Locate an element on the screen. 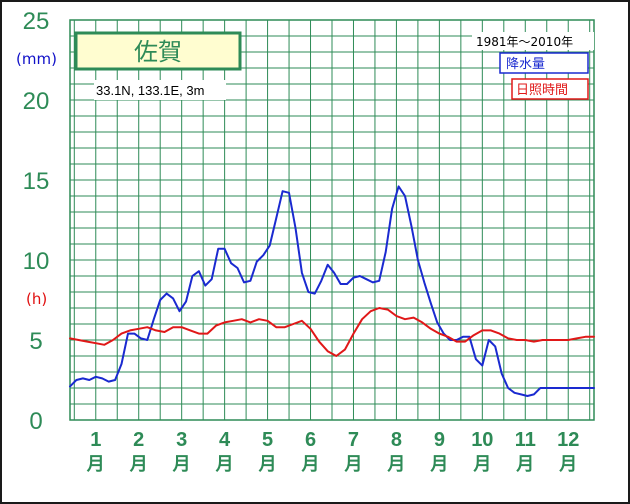 Image resolution: width=630 pixels, height=504 pixels. x-tick-label: 9 is located at coordinates (439, 440).